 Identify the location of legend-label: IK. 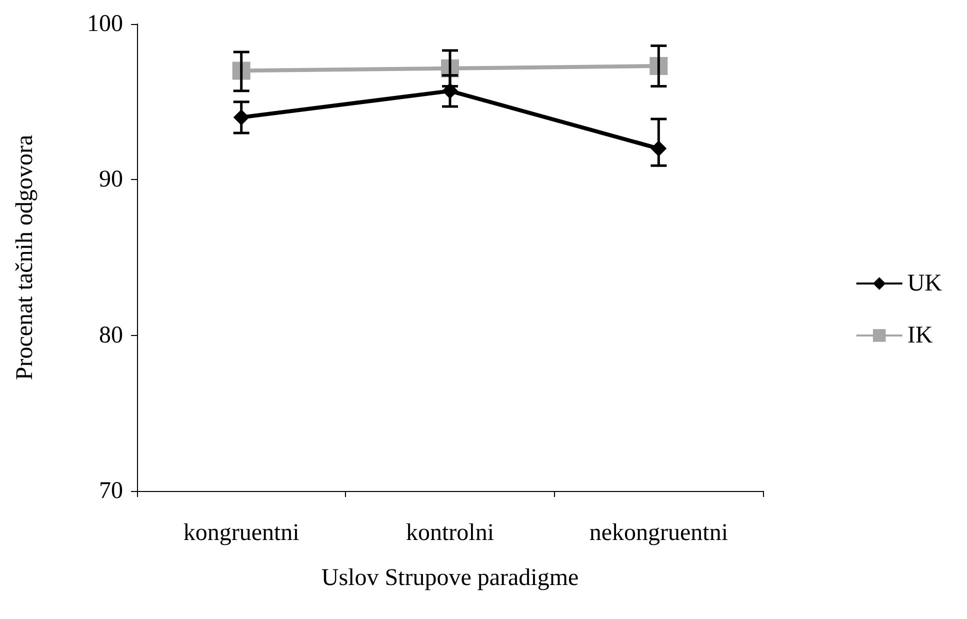
(920, 335).